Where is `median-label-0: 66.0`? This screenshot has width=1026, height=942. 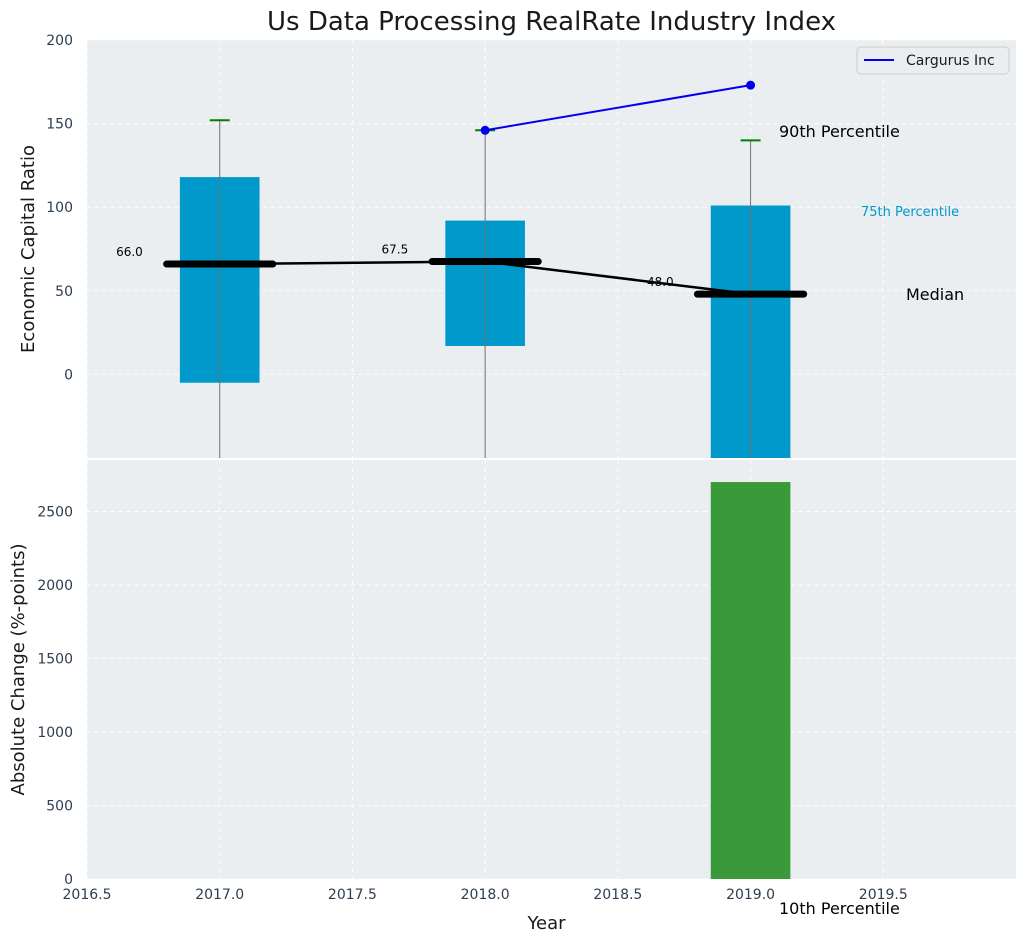 median-label-0: 66.0 is located at coordinates (129, 252).